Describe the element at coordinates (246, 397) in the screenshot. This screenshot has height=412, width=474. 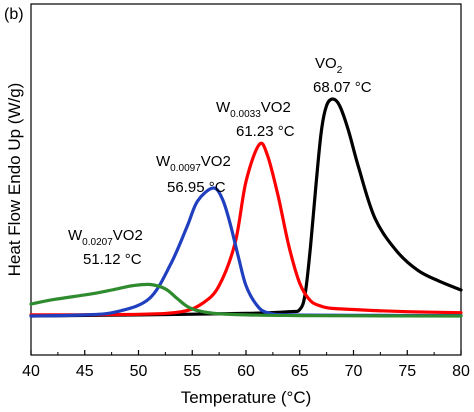
I see `x-axis-title: Temperature (°C)` at that location.